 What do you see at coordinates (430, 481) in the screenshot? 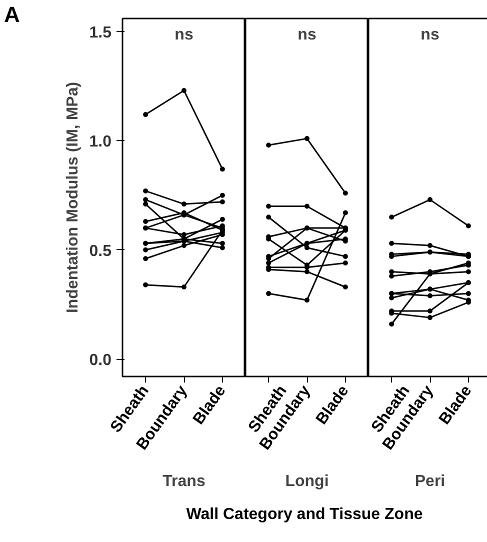
I see `x-axis-title: Peri` at bounding box center [430, 481].